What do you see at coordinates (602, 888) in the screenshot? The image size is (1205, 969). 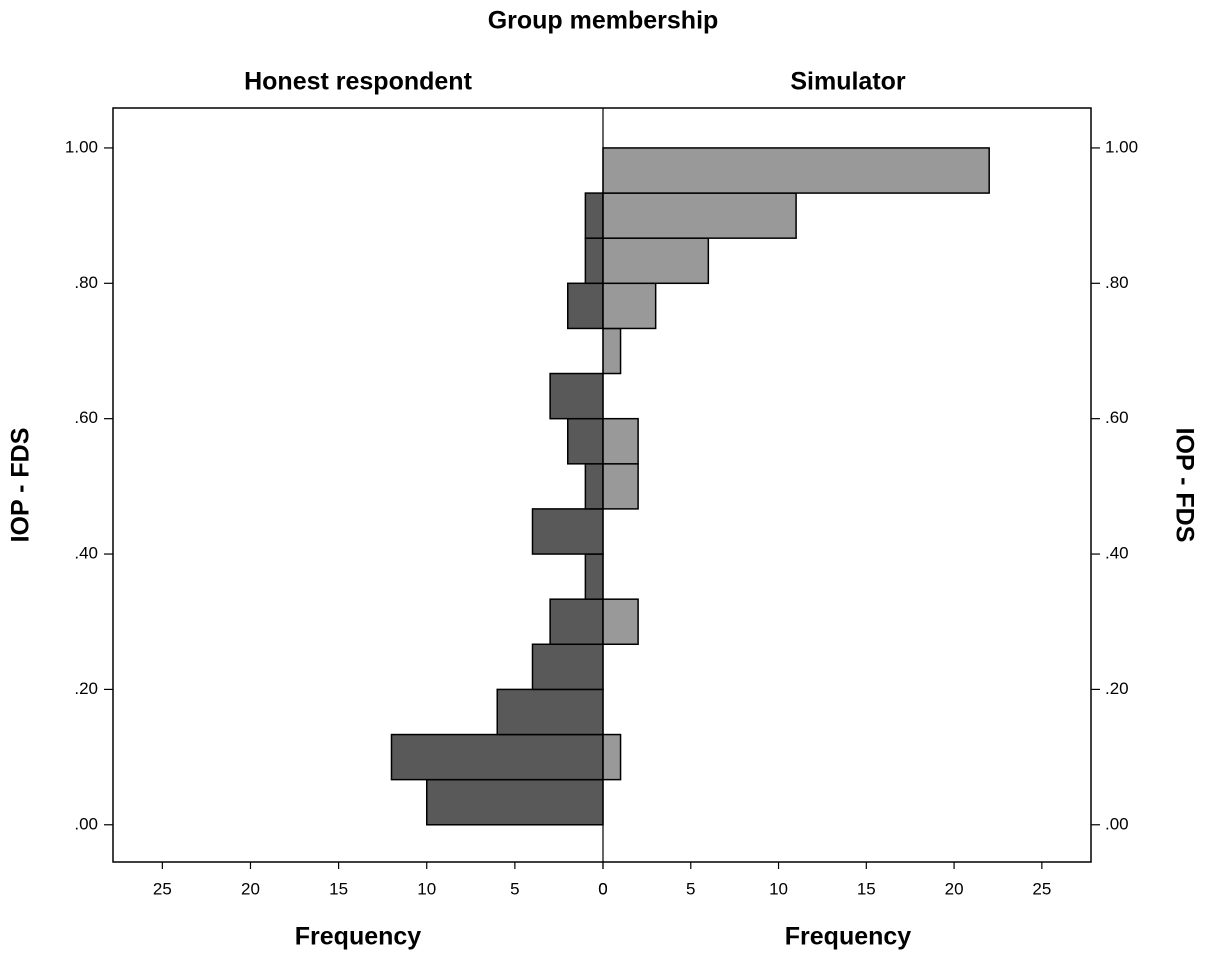 I see `x-tick-label: 0` at bounding box center [602, 888].